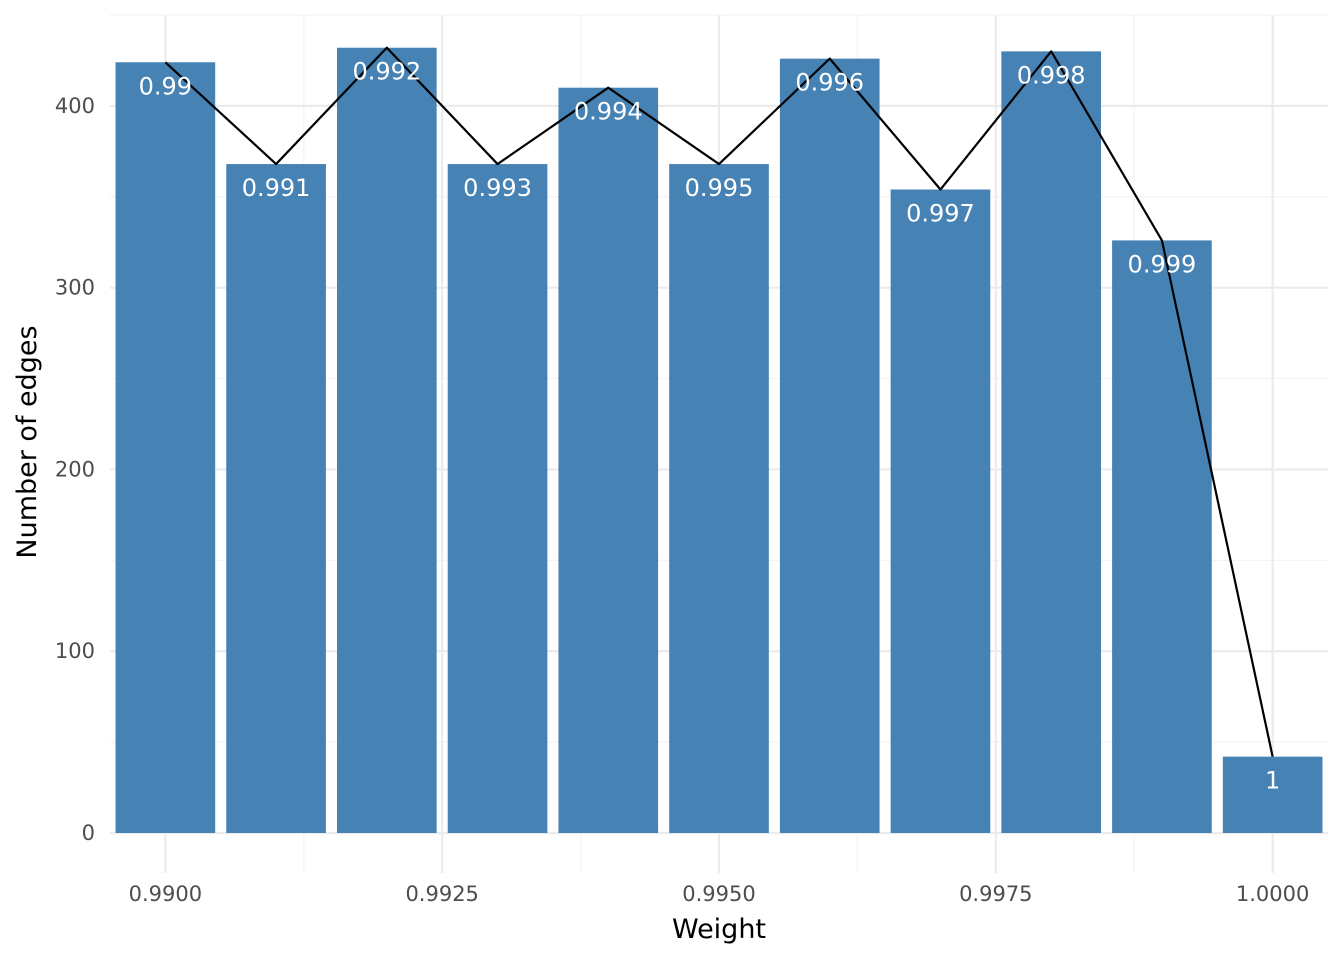 Image resolution: width=1344 pixels, height=960 pixels. I want to click on x-tick-label: 1.0000, so click(1272, 894).